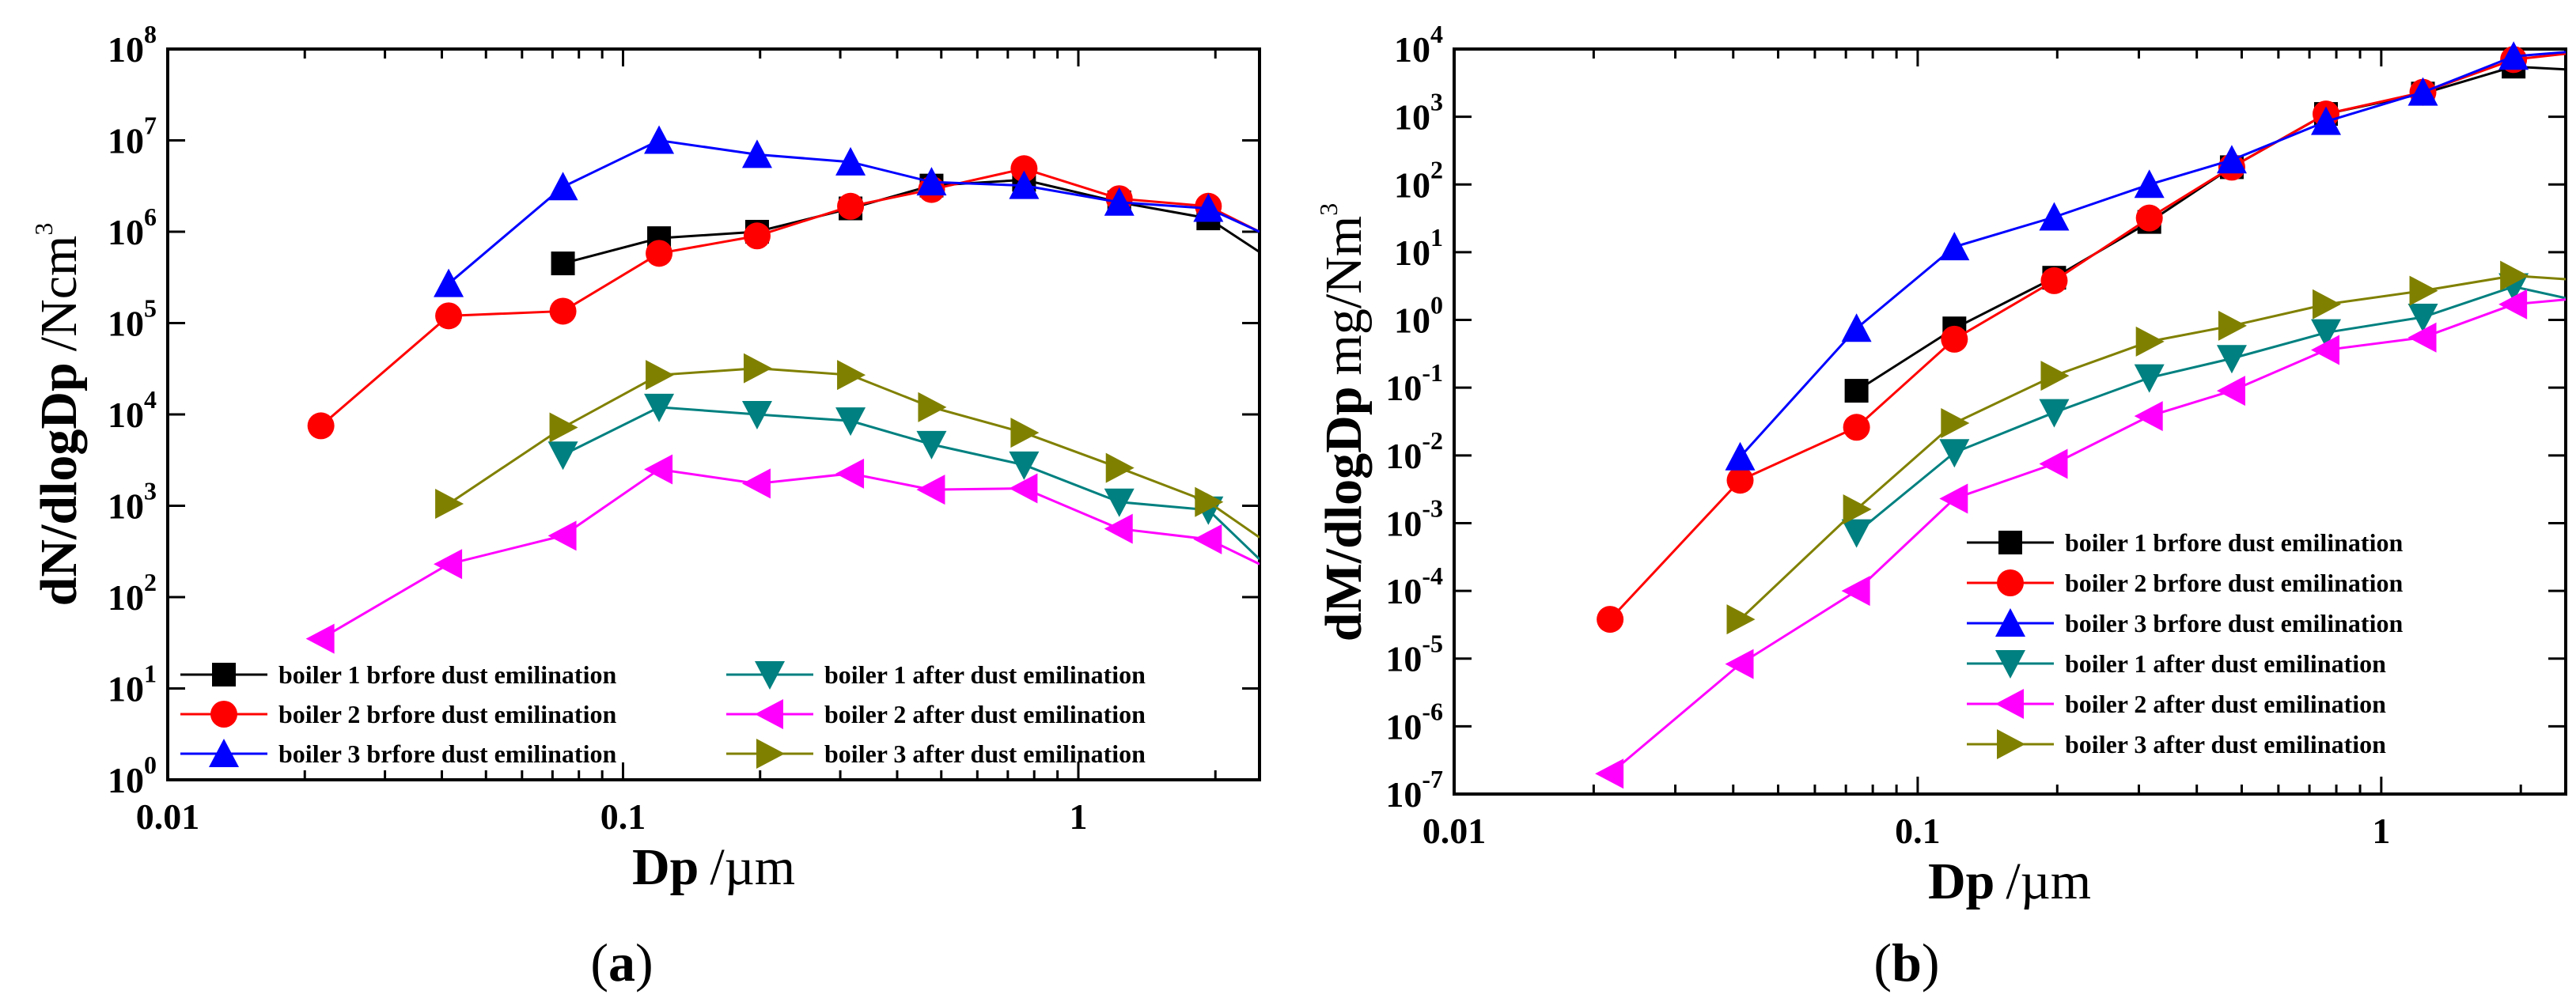 This screenshot has width=2576, height=1006. I want to click on legend-label: boiler 2 brfore dust emilination, so click(2234, 583).